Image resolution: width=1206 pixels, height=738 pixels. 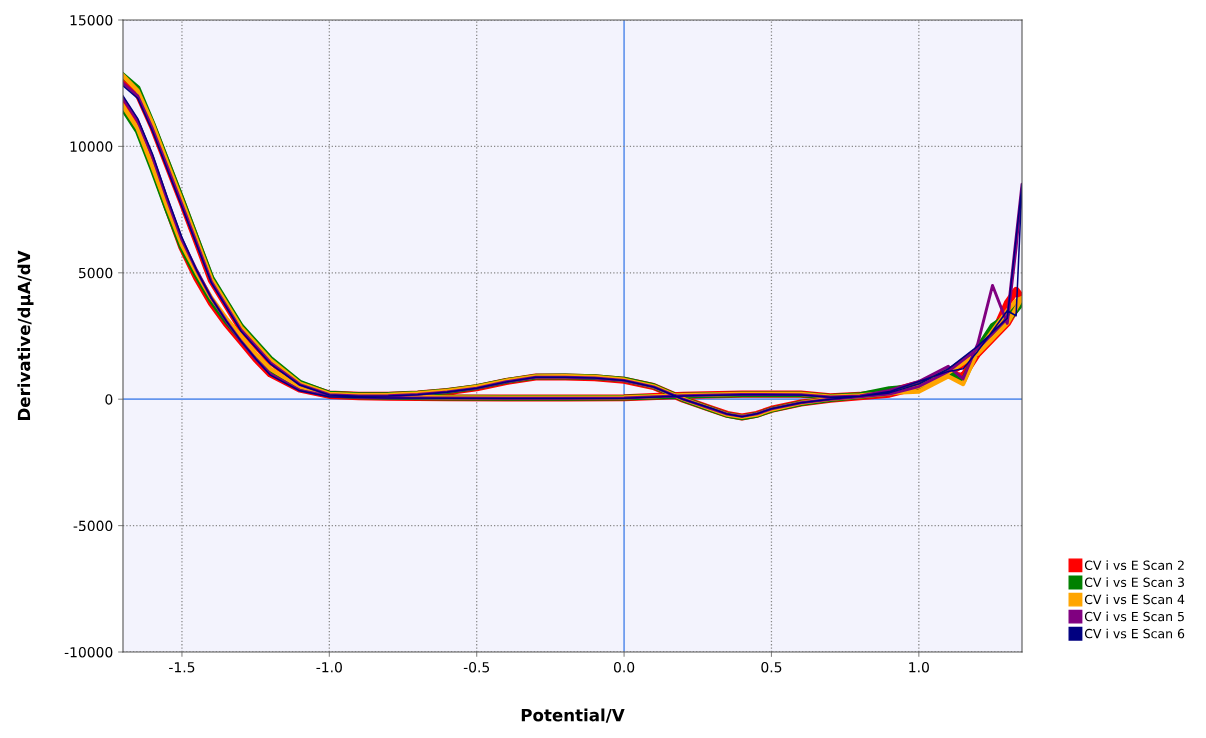 What do you see at coordinates (329, 667) in the screenshot?
I see `x-tick-label: -1.0` at bounding box center [329, 667].